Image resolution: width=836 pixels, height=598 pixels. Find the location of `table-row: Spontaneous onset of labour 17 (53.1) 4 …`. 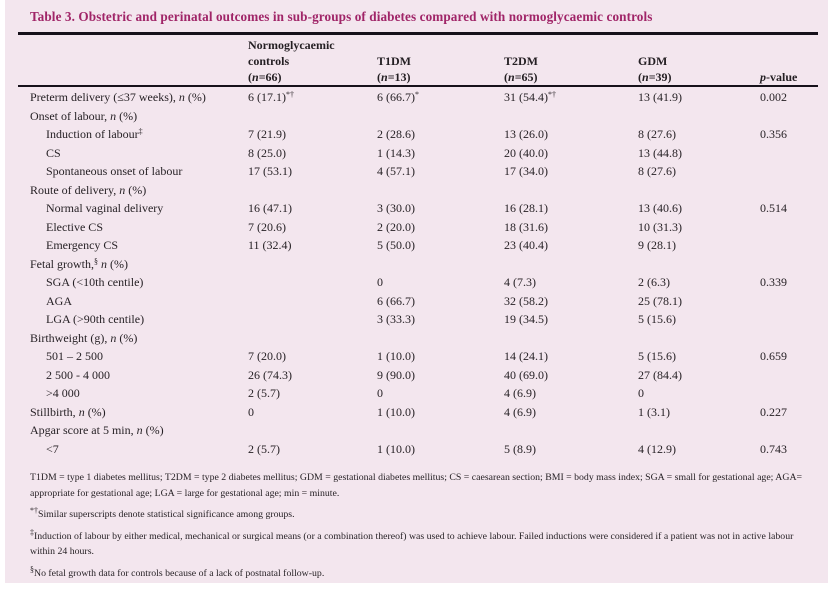

table-row: Spontaneous onset of labour 17 (53.1) 4 … is located at coordinates (416, 171).